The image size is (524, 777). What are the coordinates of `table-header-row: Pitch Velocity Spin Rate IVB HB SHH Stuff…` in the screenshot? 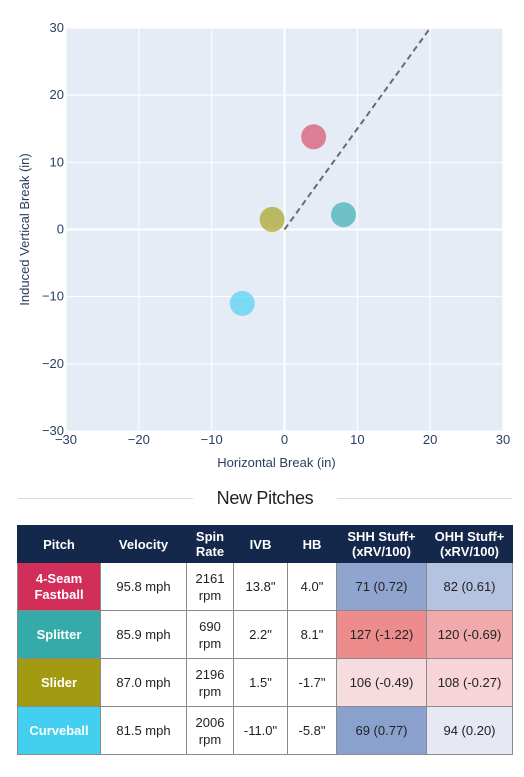 It's located at (265, 544).